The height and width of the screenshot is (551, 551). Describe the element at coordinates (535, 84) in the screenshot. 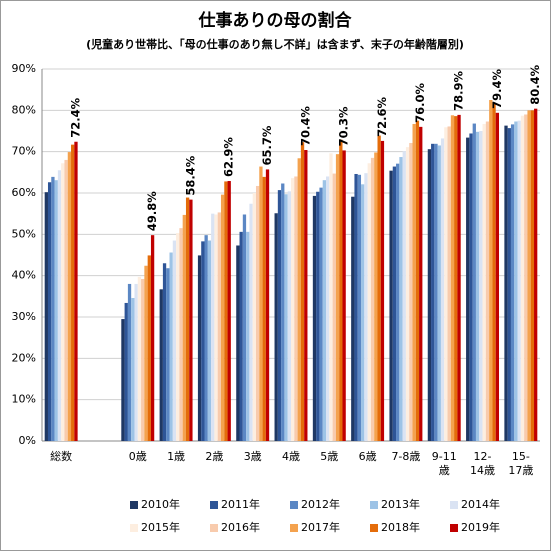

I see `data-label: 80.4%` at that location.